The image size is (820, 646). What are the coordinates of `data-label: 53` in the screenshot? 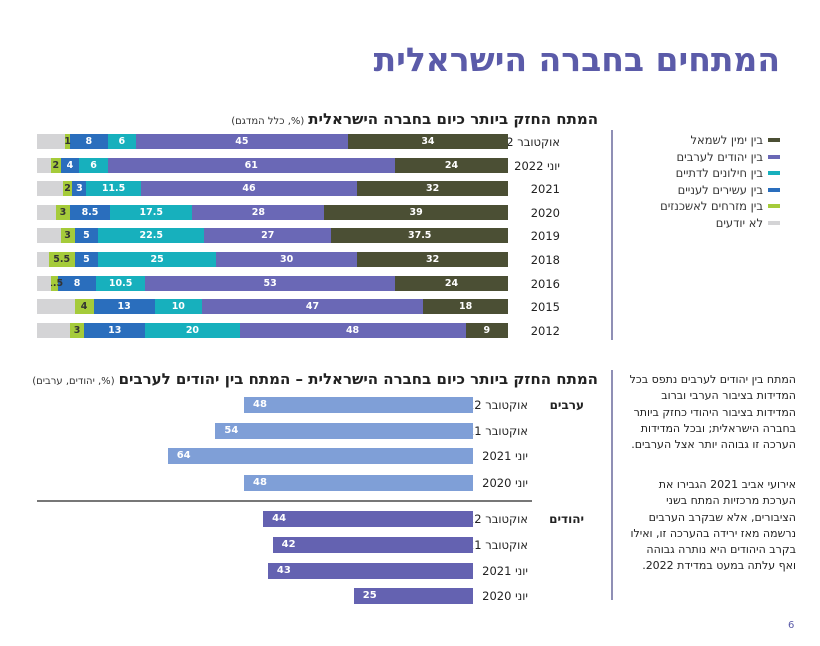 It's located at (270, 283).